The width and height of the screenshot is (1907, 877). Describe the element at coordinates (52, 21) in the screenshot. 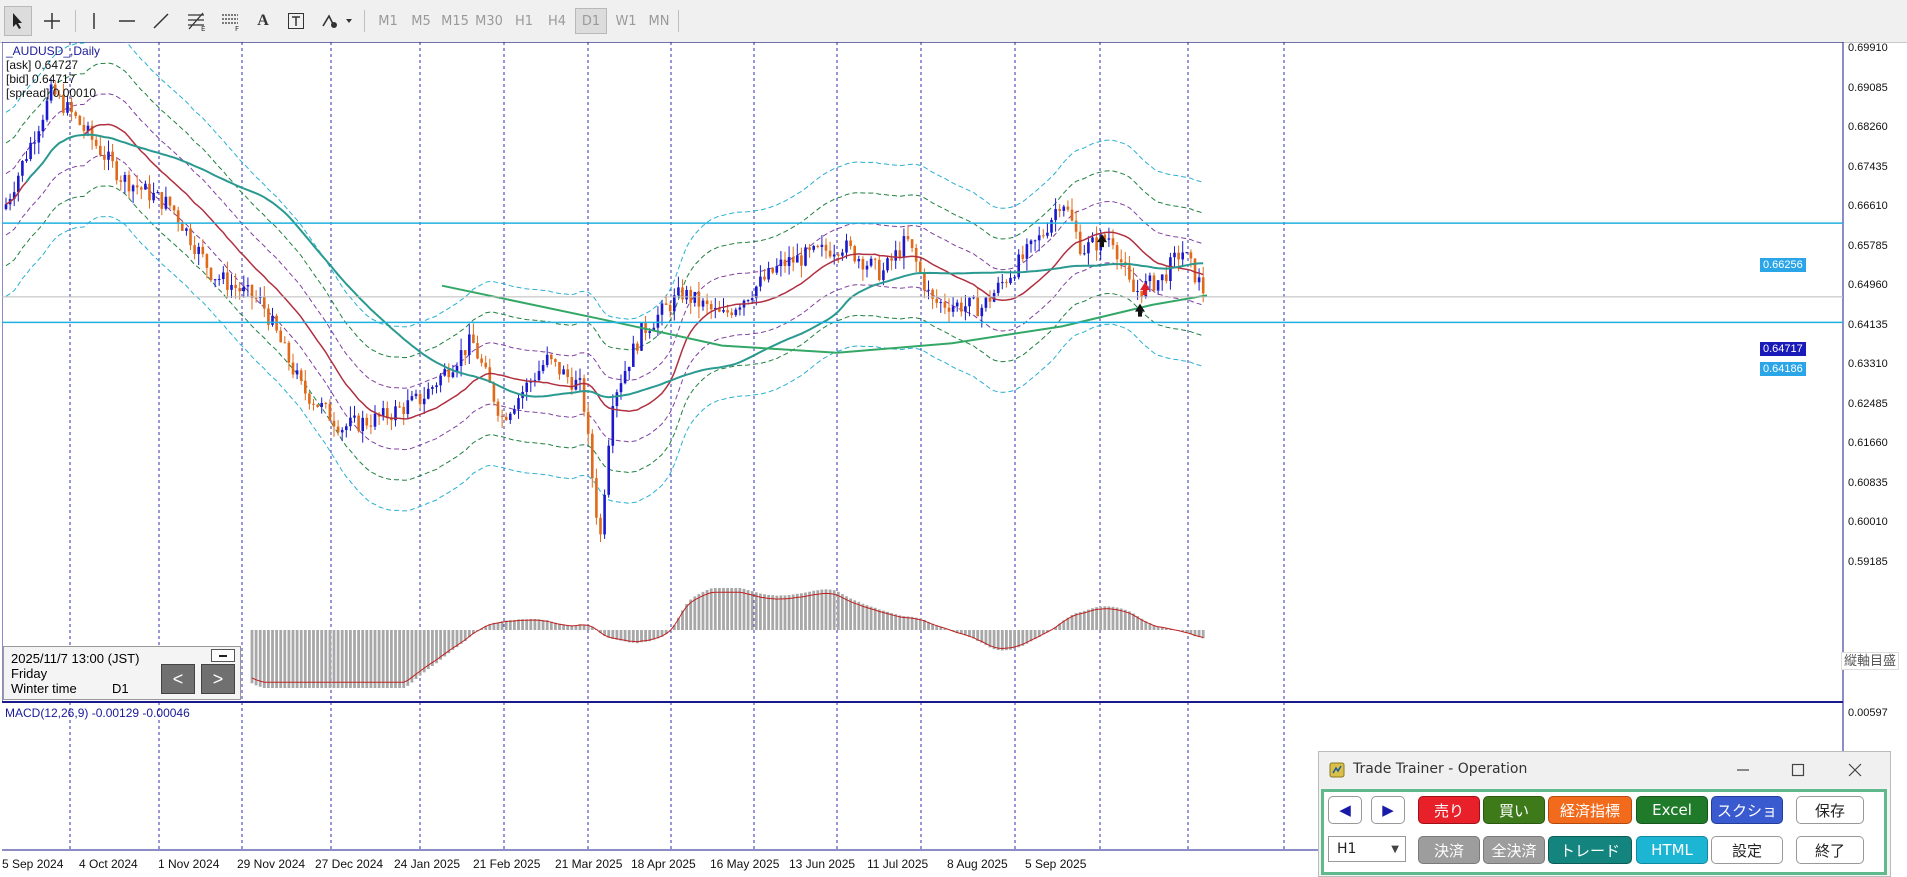

I see `crosshair-tool-icon` at that location.